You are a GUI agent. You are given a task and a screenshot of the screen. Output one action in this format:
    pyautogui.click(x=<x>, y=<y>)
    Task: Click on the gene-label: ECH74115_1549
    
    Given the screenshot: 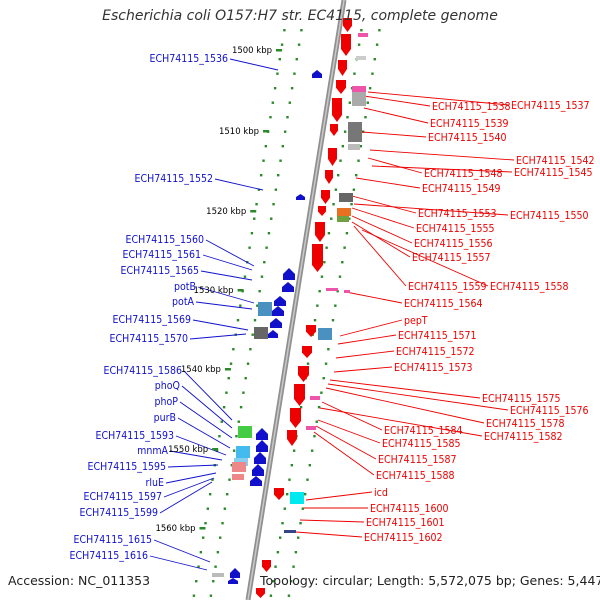 What is the action you would take?
    pyautogui.click(x=461, y=189)
    